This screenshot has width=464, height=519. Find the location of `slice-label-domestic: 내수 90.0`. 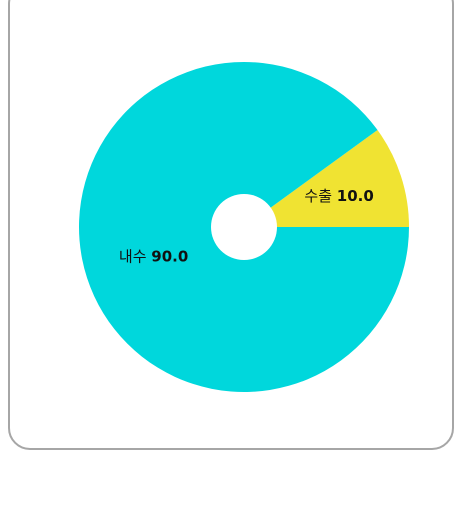

slice-label-domestic: 내수 90.0 is located at coordinates (153, 256).